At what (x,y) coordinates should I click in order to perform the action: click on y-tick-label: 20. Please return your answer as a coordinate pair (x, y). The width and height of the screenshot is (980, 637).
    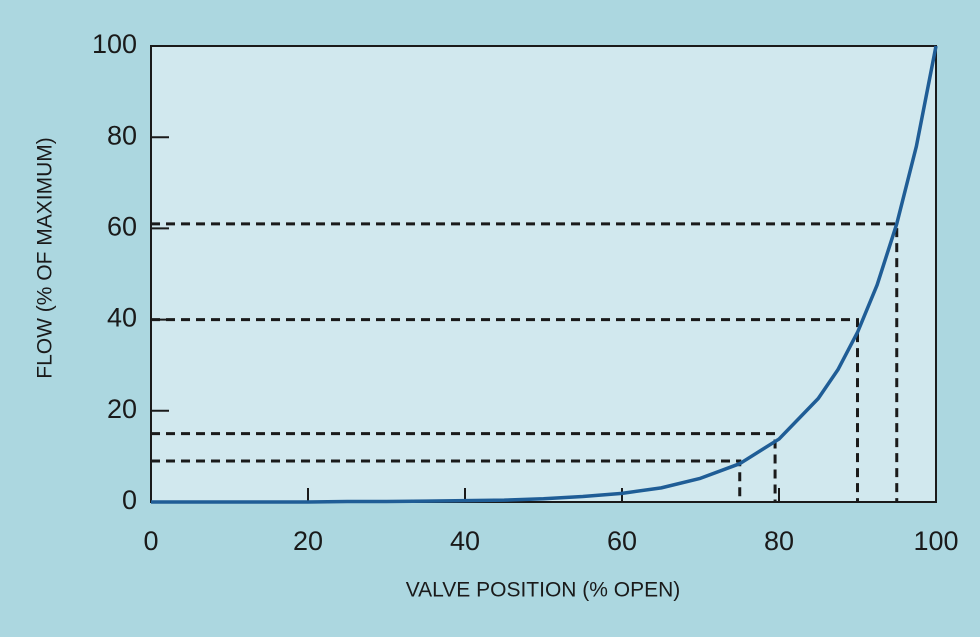
    Looking at the image, I should click on (122, 409).